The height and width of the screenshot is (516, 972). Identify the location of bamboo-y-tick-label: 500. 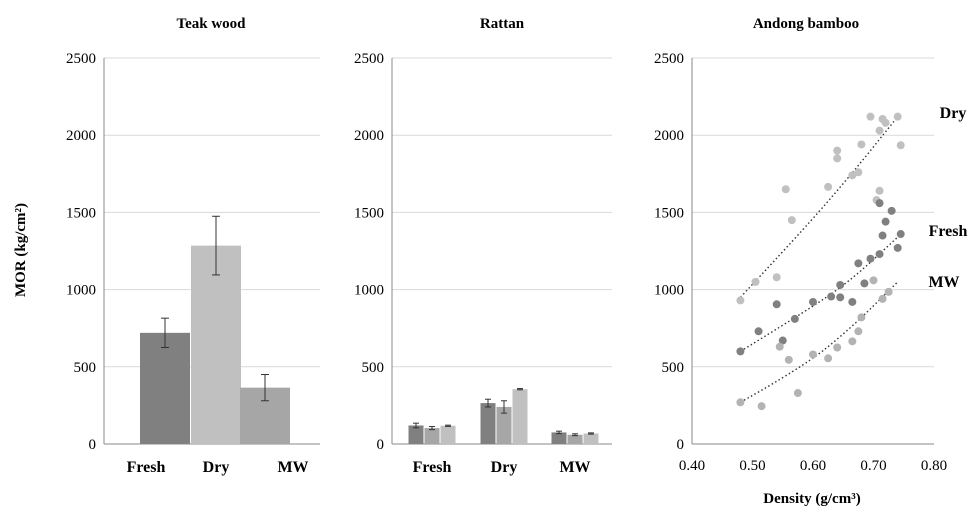
(673, 368).